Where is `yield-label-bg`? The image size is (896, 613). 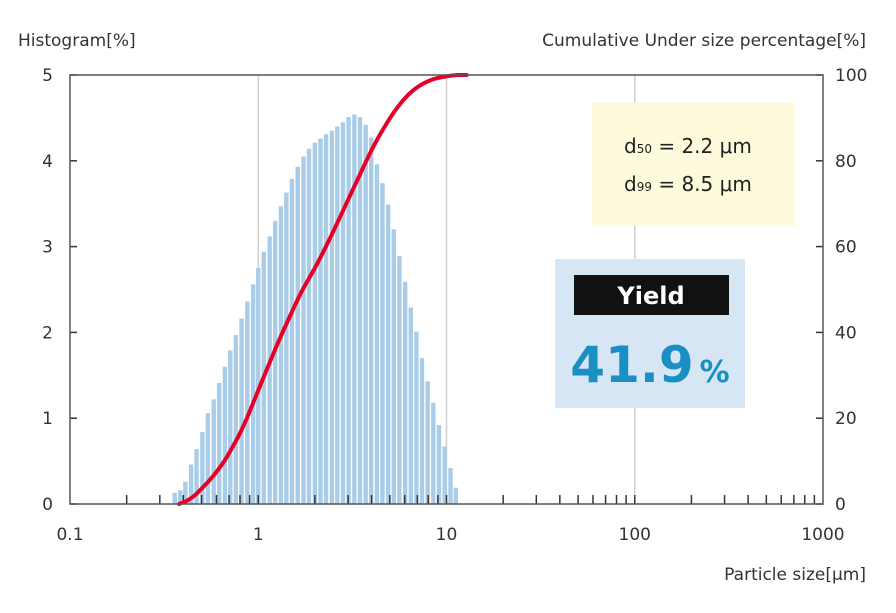 yield-label-bg is located at coordinates (651, 295).